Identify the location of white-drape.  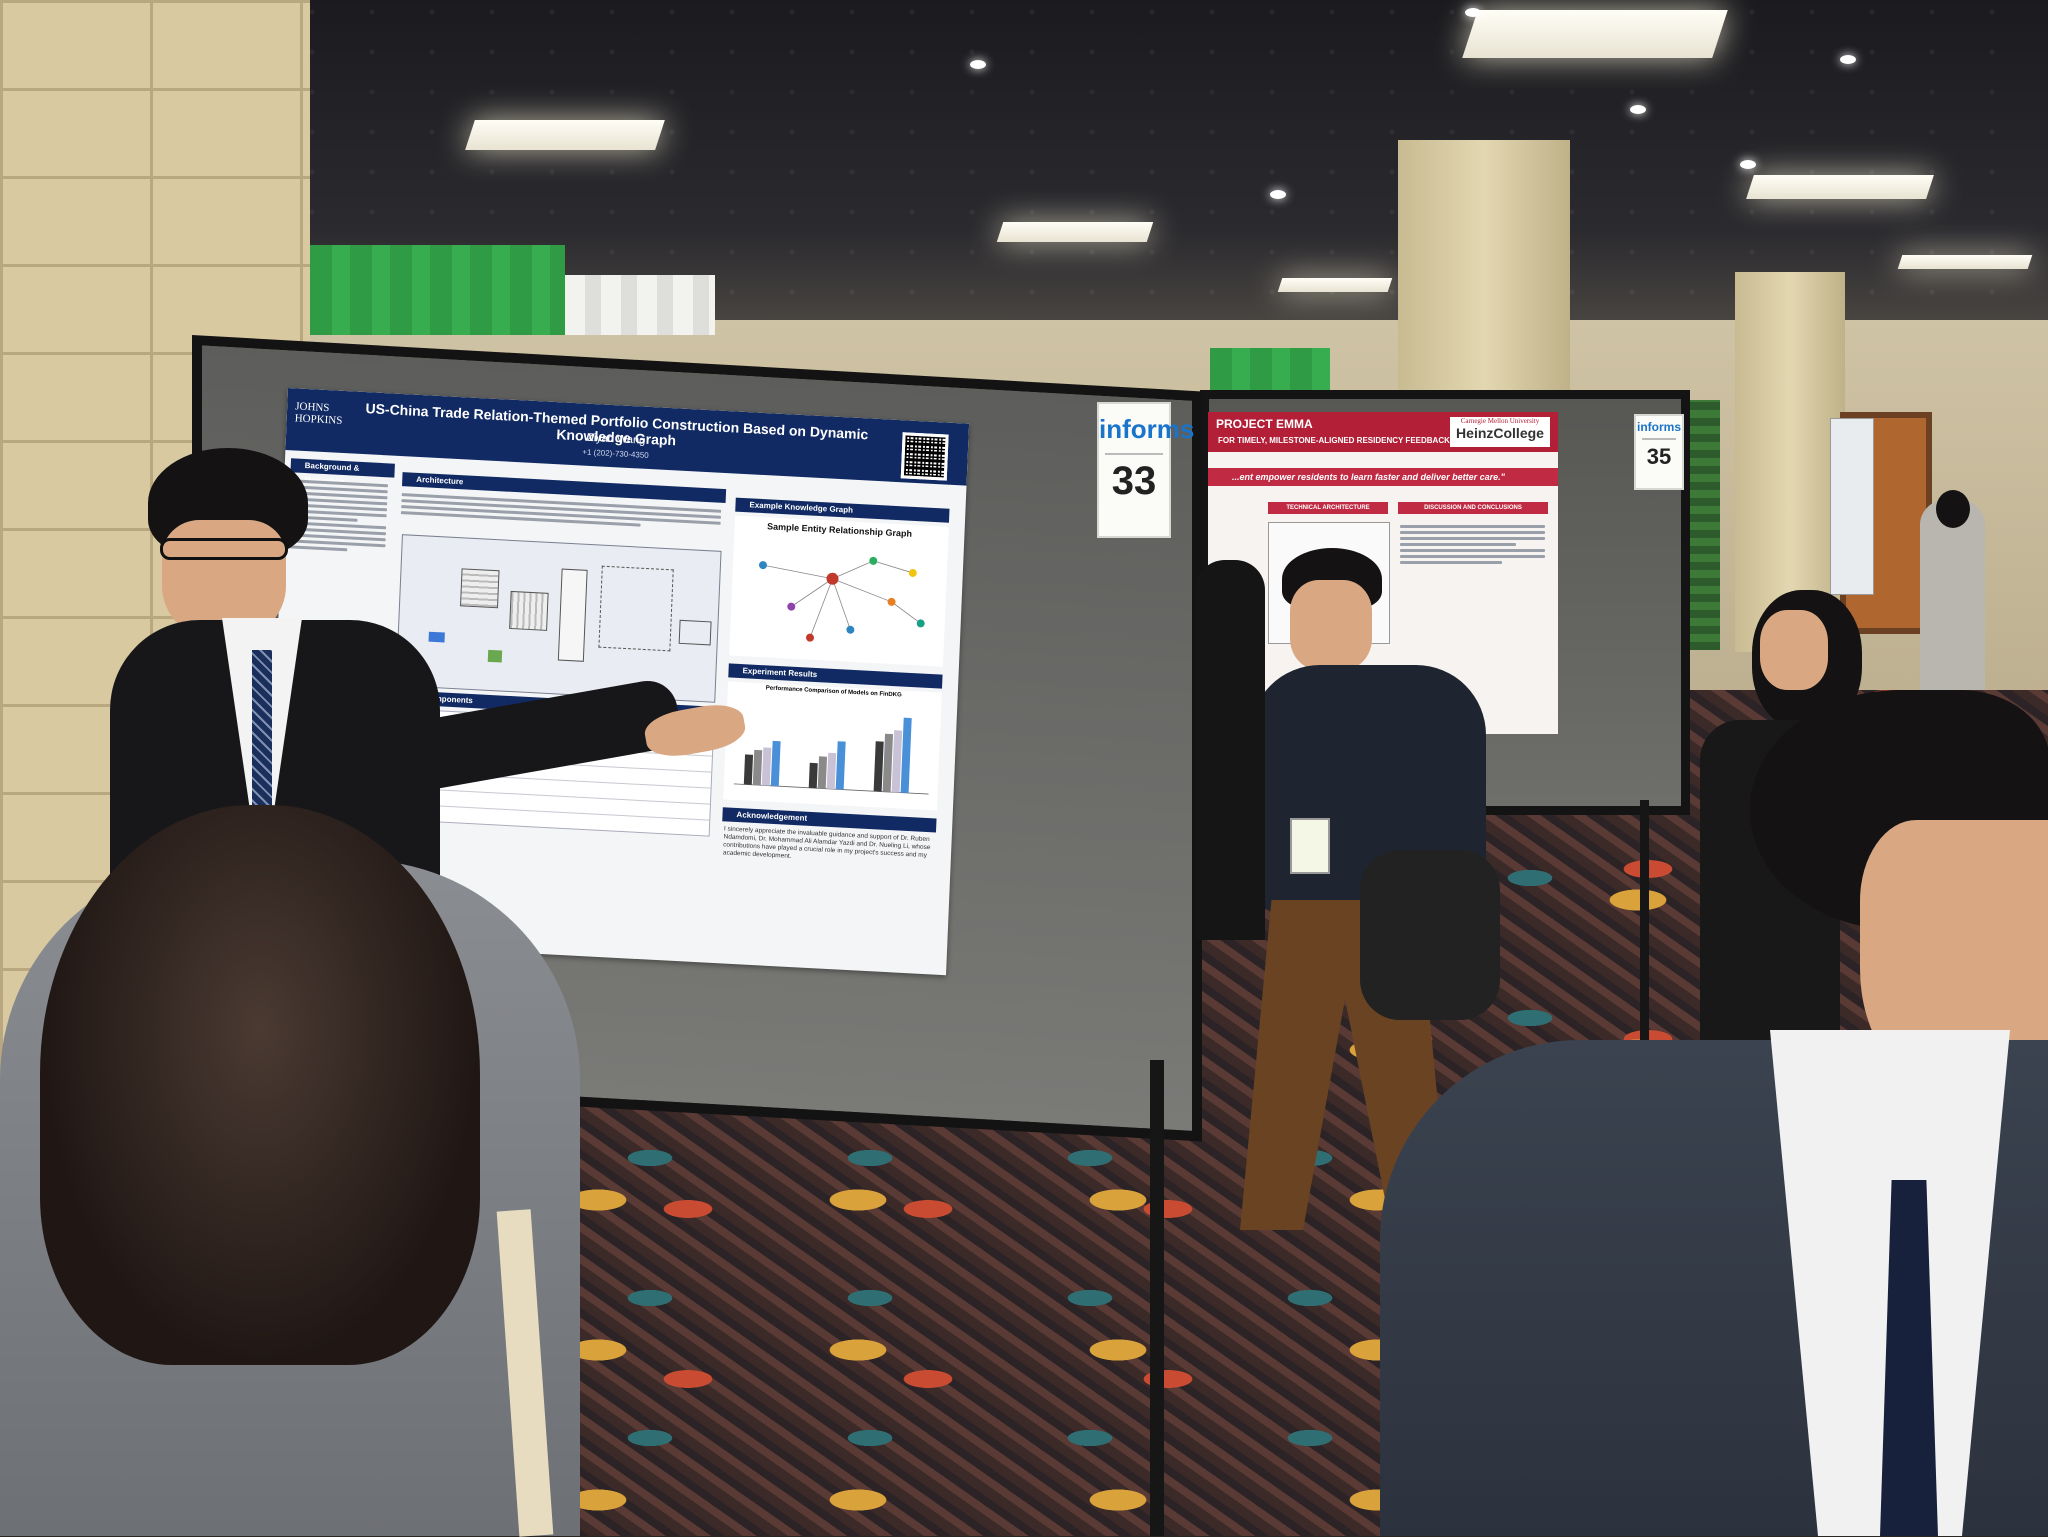
(640, 305).